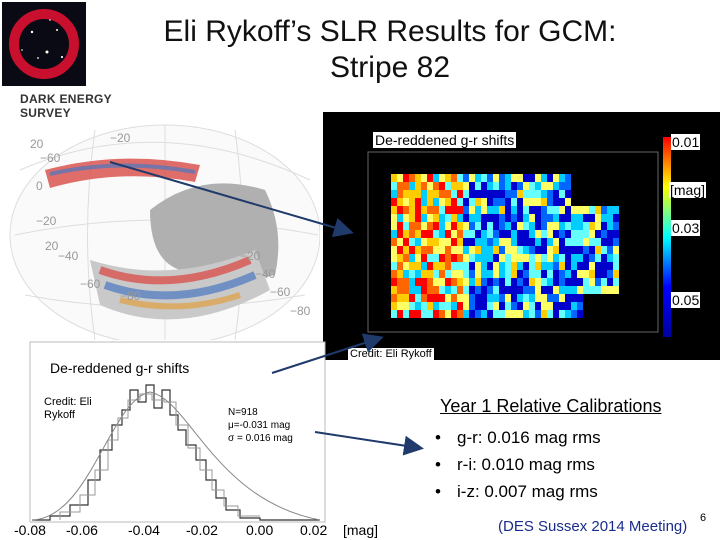  Describe the element at coordinates (82, 530) in the screenshot. I see `x-tick-label: -0.06` at that location.